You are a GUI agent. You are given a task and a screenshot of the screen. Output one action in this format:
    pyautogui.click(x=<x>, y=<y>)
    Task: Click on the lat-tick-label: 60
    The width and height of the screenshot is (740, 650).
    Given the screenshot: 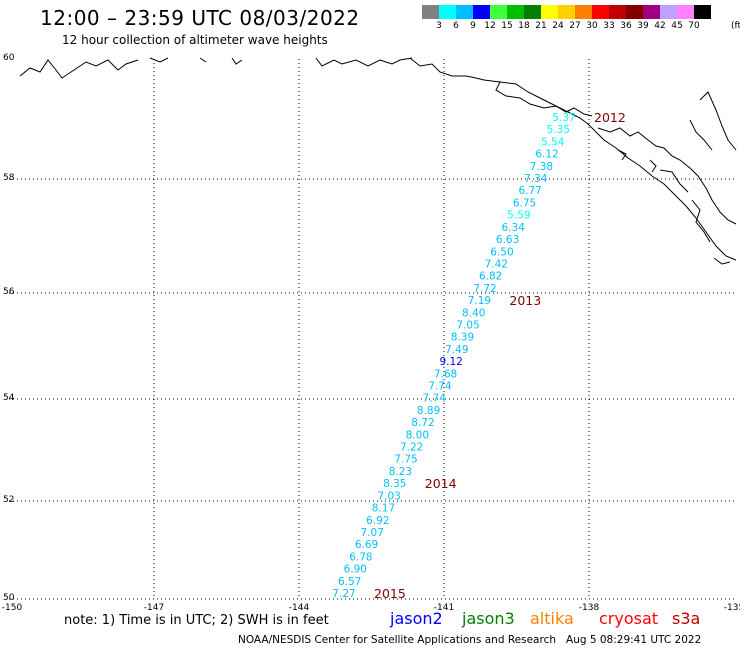 What is the action you would take?
    pyautogui.click(x=9, y=58)
    